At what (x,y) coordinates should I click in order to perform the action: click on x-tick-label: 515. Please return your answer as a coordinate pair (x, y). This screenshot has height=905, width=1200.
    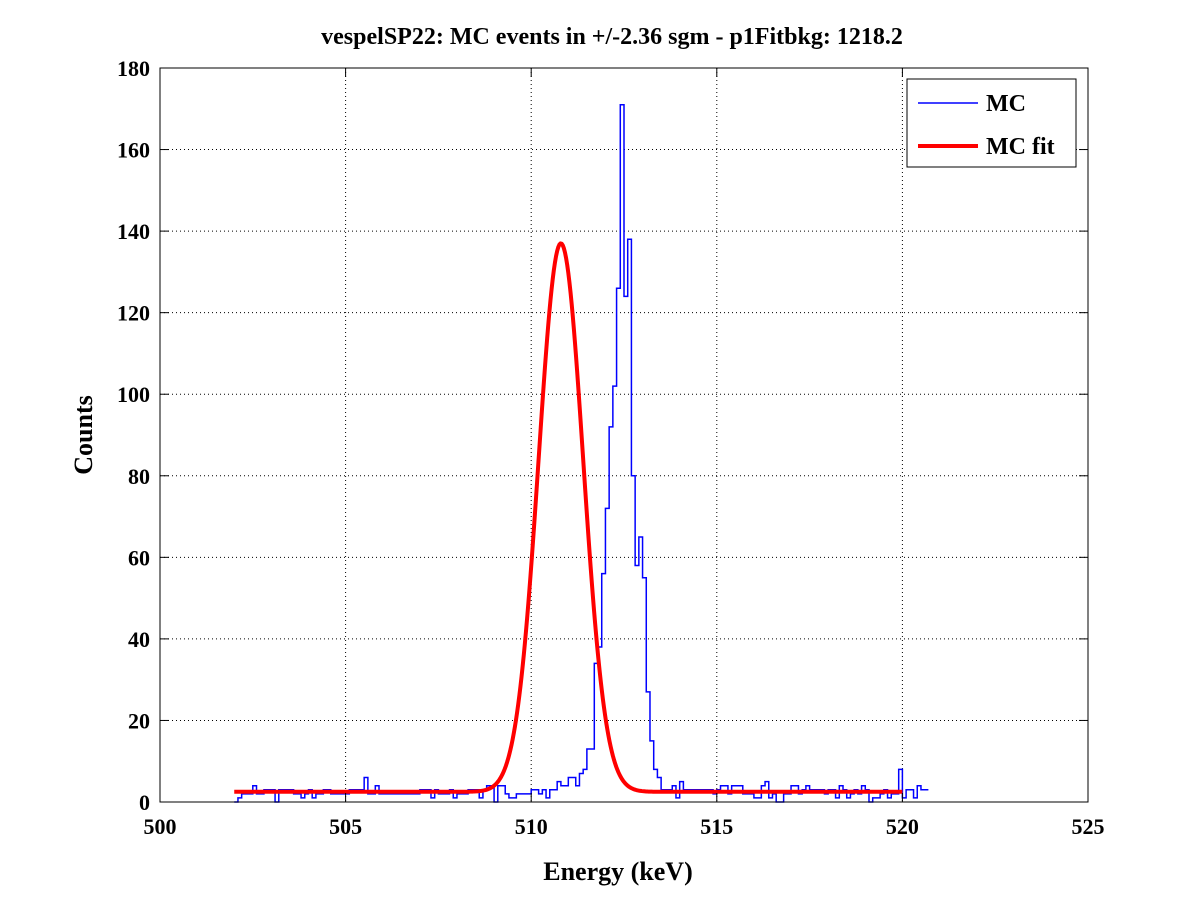
    Looking at the image, I should click on (716, 826).